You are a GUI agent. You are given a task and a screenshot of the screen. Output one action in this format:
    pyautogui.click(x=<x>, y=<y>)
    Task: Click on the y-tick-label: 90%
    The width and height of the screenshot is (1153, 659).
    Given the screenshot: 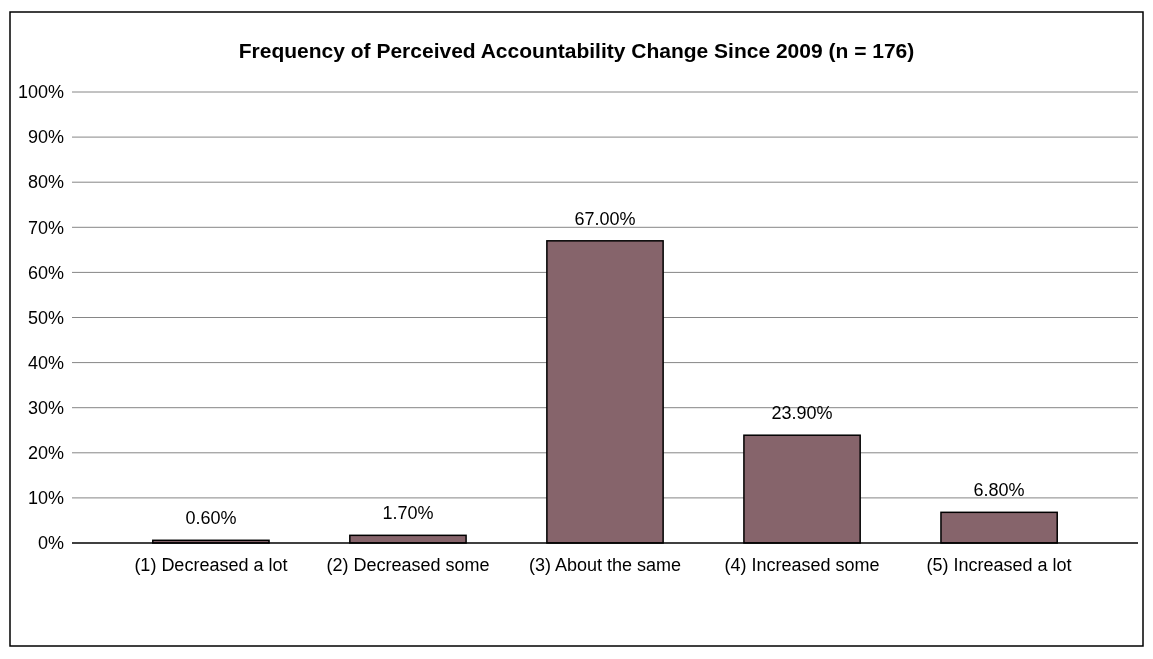 What is the action you would take?
    pyautogui.click(x=45, y=137)
    